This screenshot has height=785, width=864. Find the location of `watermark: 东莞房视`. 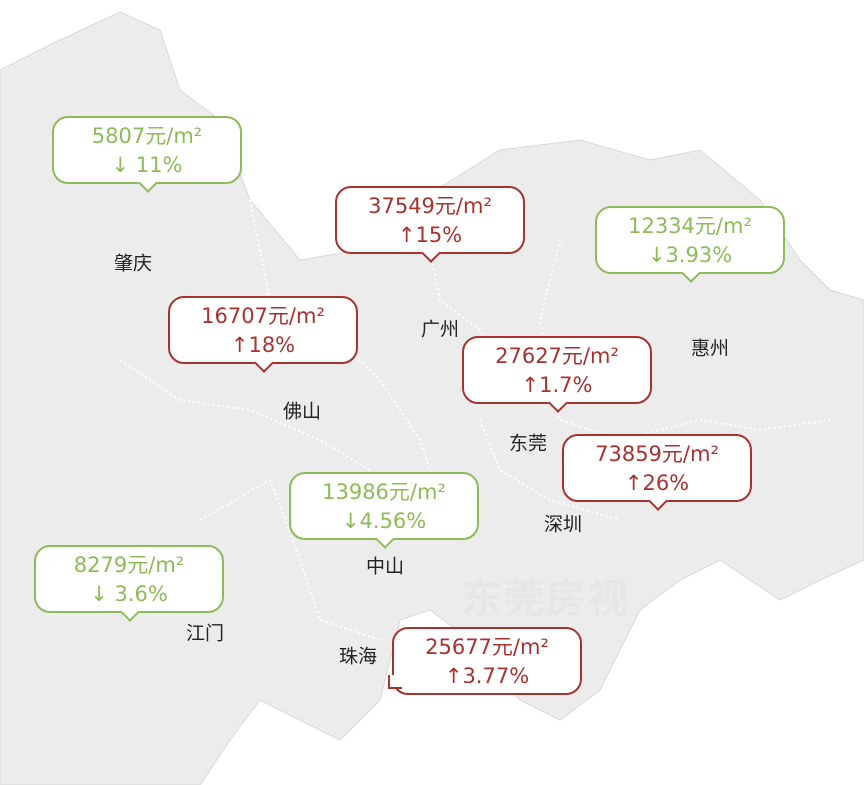

watermark: 东莞房视 is located at coordinates (546, 599).